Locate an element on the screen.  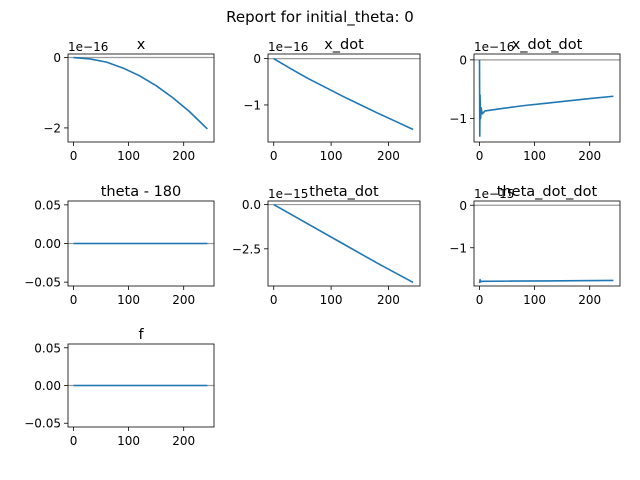
subplot-theta-180: 0 100 200 0.05 0.00 −0.05 theta - 180 is located at coordinates (119, 245).